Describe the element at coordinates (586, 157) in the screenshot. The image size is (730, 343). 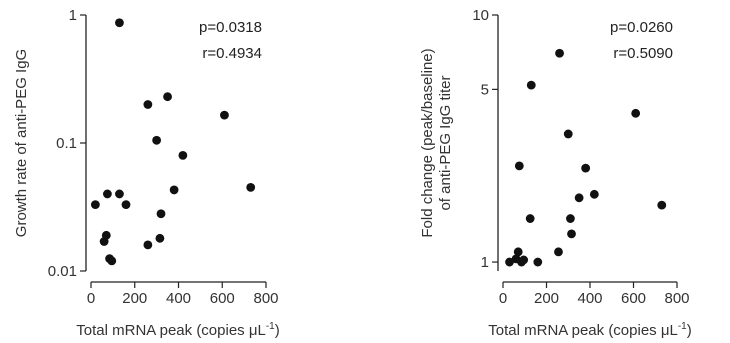
I see `data-points` at that location.